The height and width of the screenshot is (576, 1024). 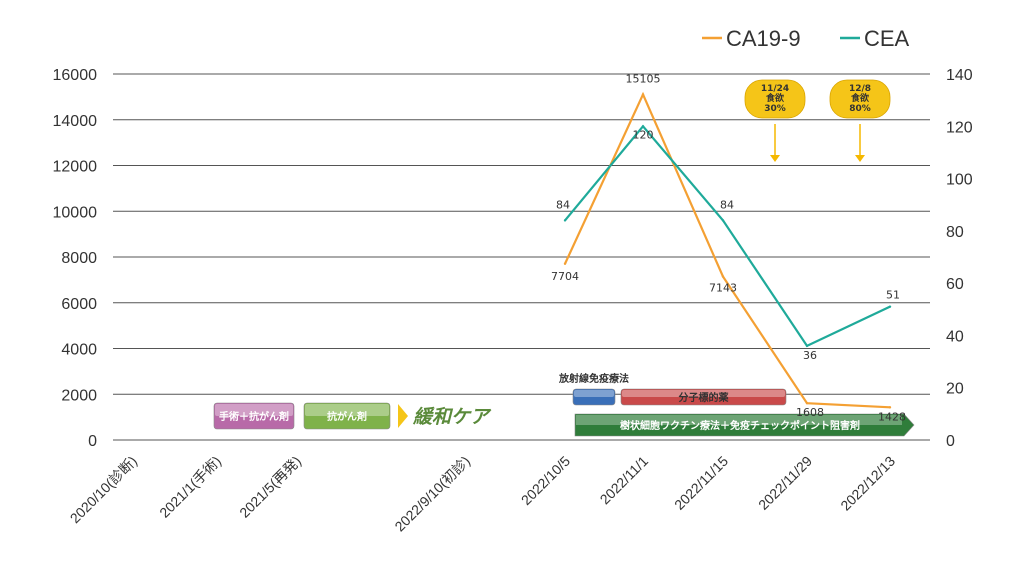 I want to click on annotation-text: 80%, so click(x=860, y=109).